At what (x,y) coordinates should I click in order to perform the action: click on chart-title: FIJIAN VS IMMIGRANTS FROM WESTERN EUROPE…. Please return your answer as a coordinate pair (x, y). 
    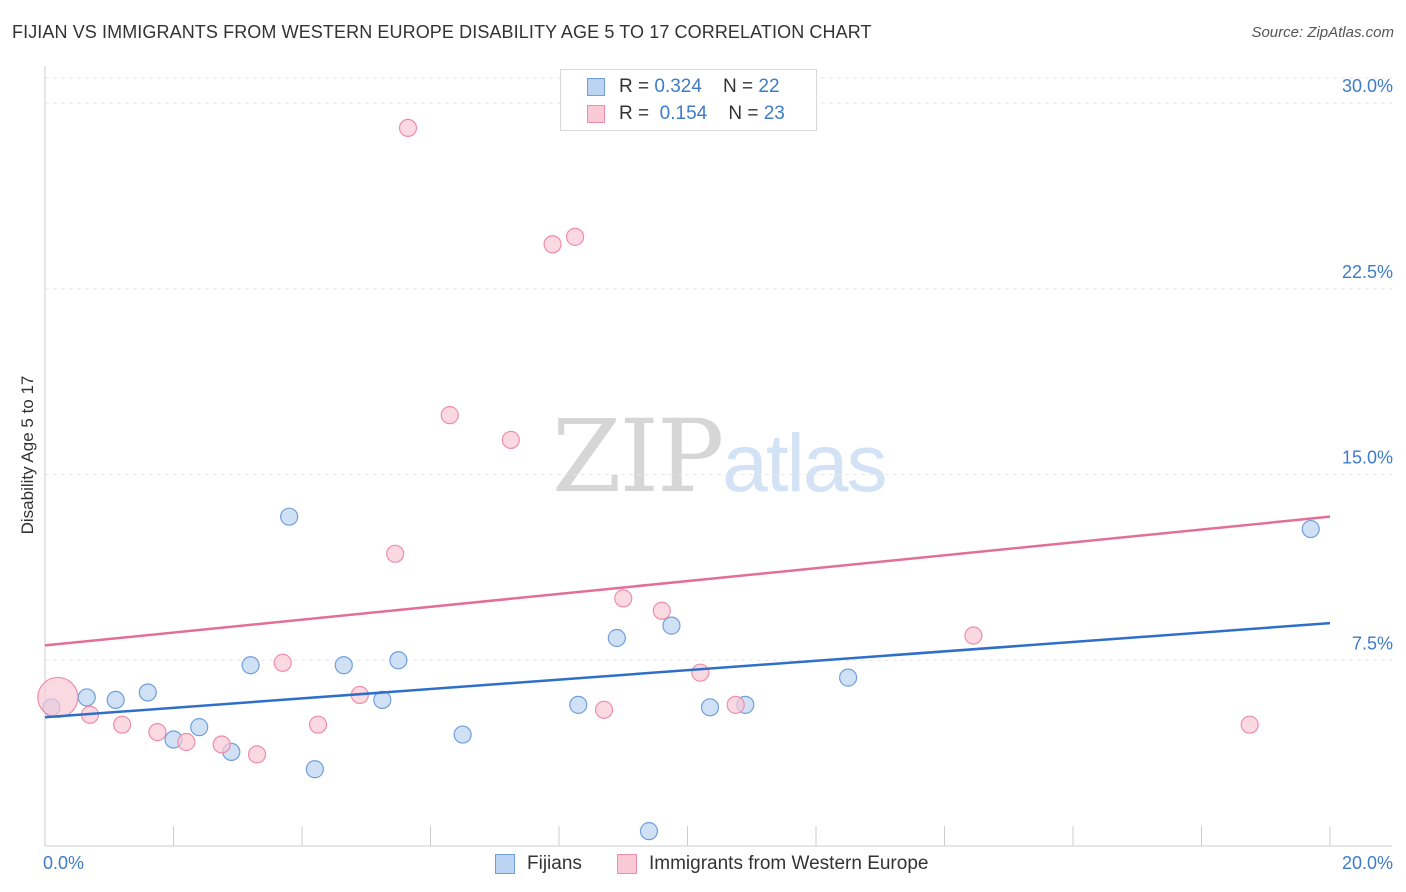
    Looking at the image, I should click on (442, 32).